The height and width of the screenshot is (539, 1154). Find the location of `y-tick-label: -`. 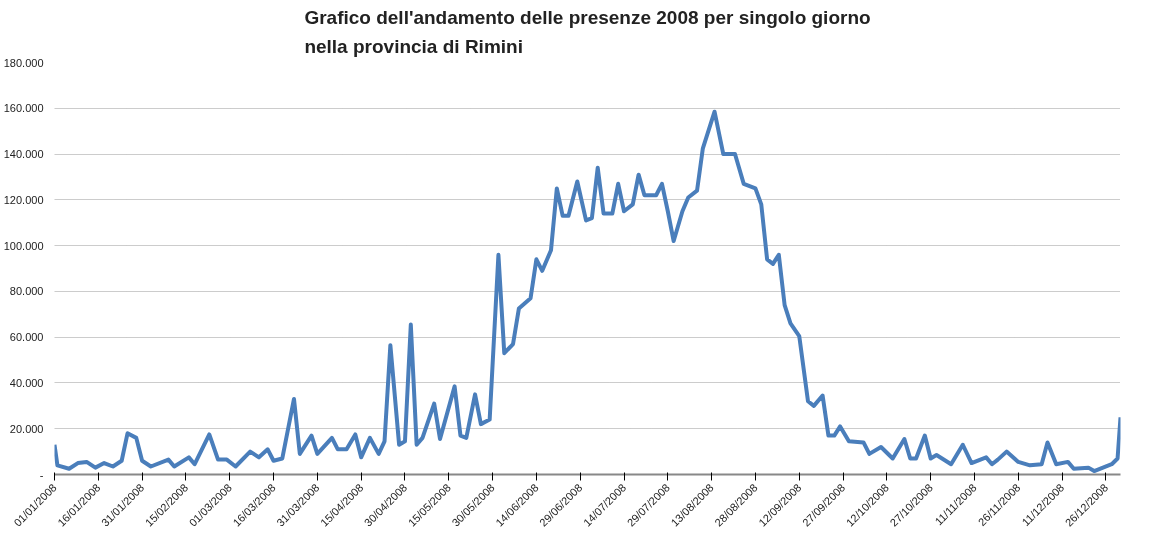

y-tick-label: - is located at coordinates (41, 474).